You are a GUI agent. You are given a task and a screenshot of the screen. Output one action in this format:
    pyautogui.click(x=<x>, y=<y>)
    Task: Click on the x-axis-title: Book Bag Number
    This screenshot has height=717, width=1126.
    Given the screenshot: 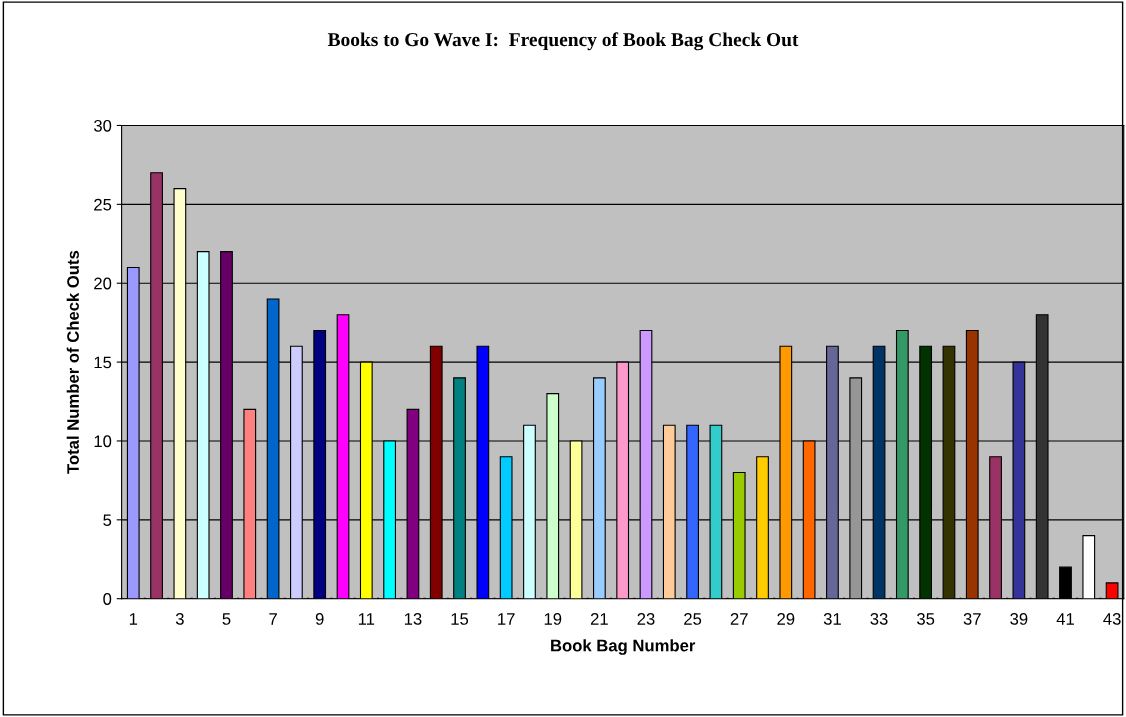 What is the action you would take?
    pyautogui.click(x=623, y=647)
    